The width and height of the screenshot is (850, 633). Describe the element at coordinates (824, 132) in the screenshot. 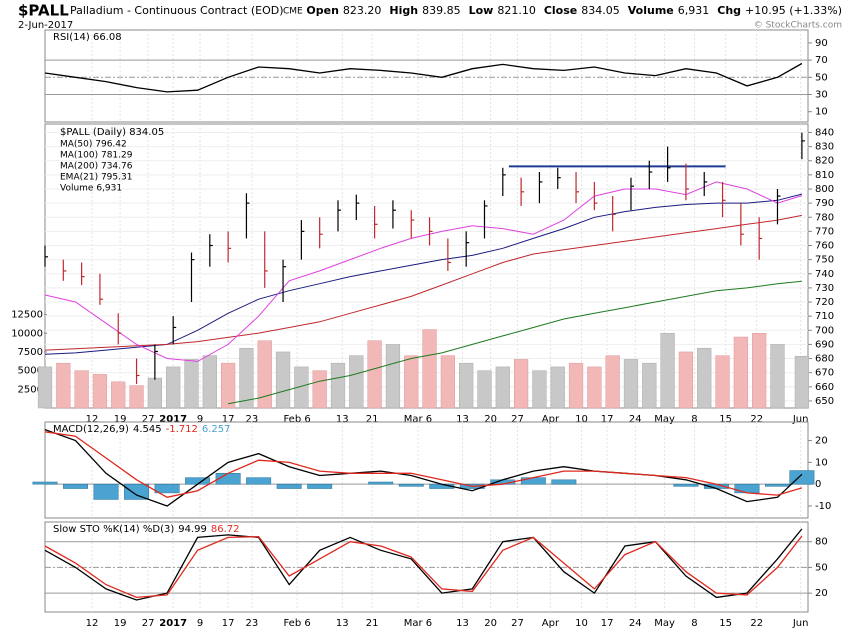

I see `y-tick-label: 840` at that location.